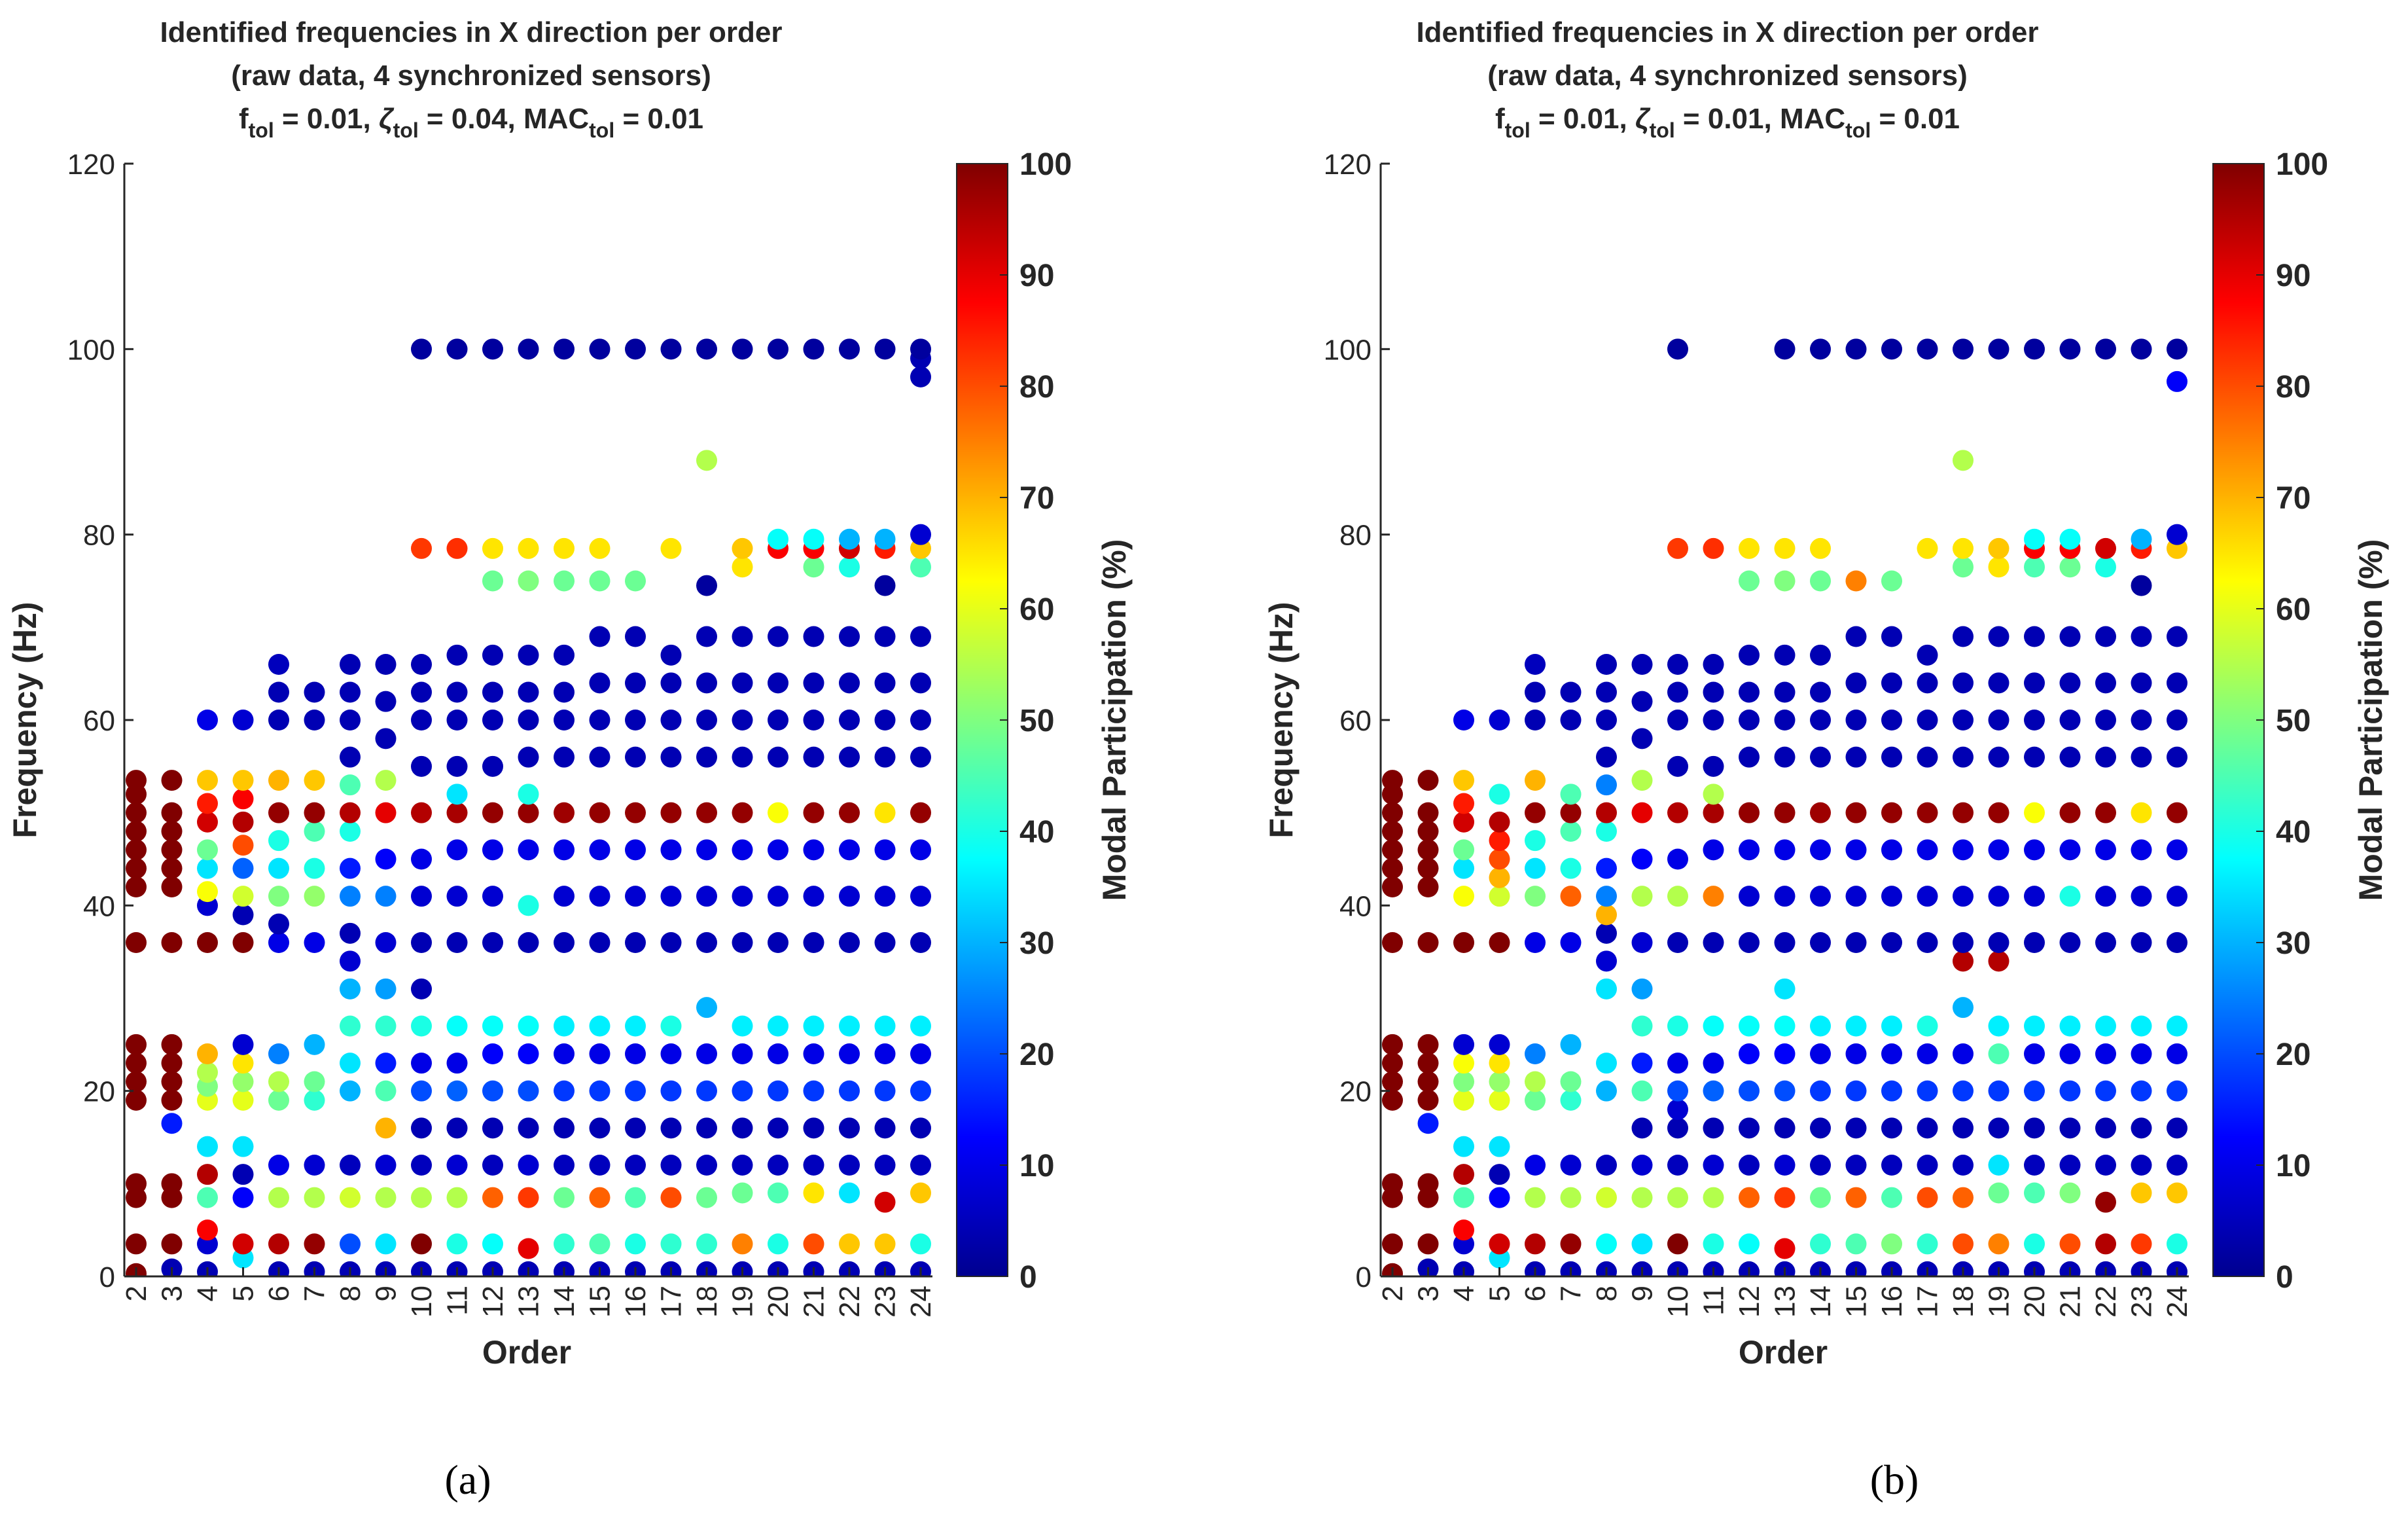 This screenshot has width=2408, height=1514. I want to click on chart-title-line-2: (raw data, 4 synchronized sensors), so click(1727, 76).